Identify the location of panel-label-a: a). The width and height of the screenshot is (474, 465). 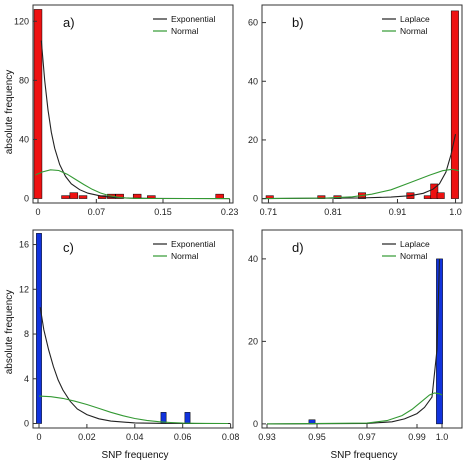
(69, 22).